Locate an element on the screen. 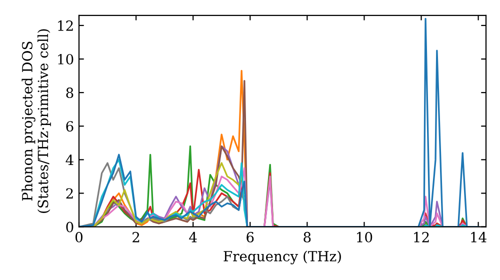 The image size is (500, 280). x-tick-label: 0 is located at coordinates (78, 237).